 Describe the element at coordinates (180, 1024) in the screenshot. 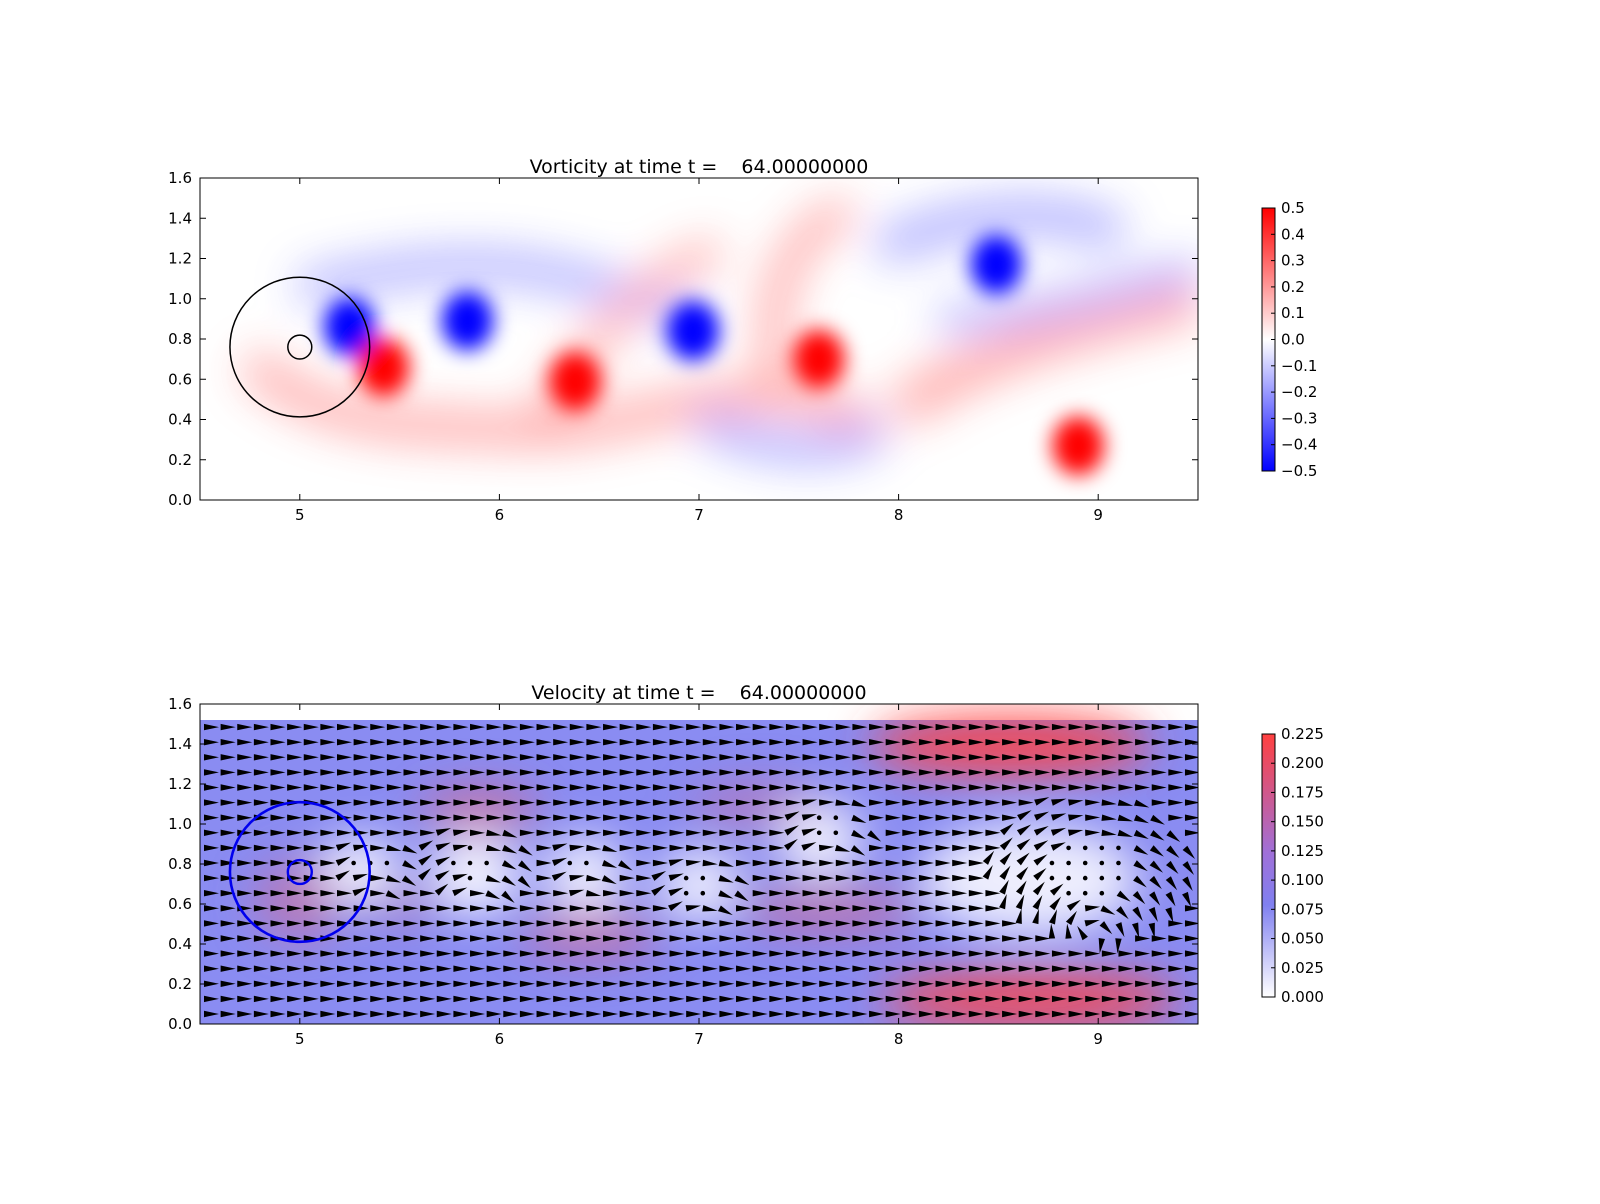

I see `y-tick-label: 0.0` at that location.